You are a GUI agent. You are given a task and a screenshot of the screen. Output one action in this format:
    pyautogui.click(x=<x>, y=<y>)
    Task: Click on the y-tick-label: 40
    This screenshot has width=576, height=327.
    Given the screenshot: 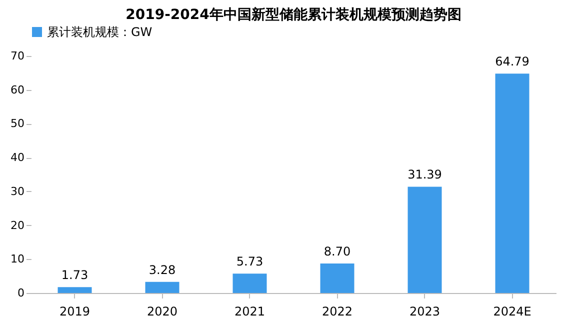 What is the action you would take?
    pyautogui.click(x=17, y=157)
    